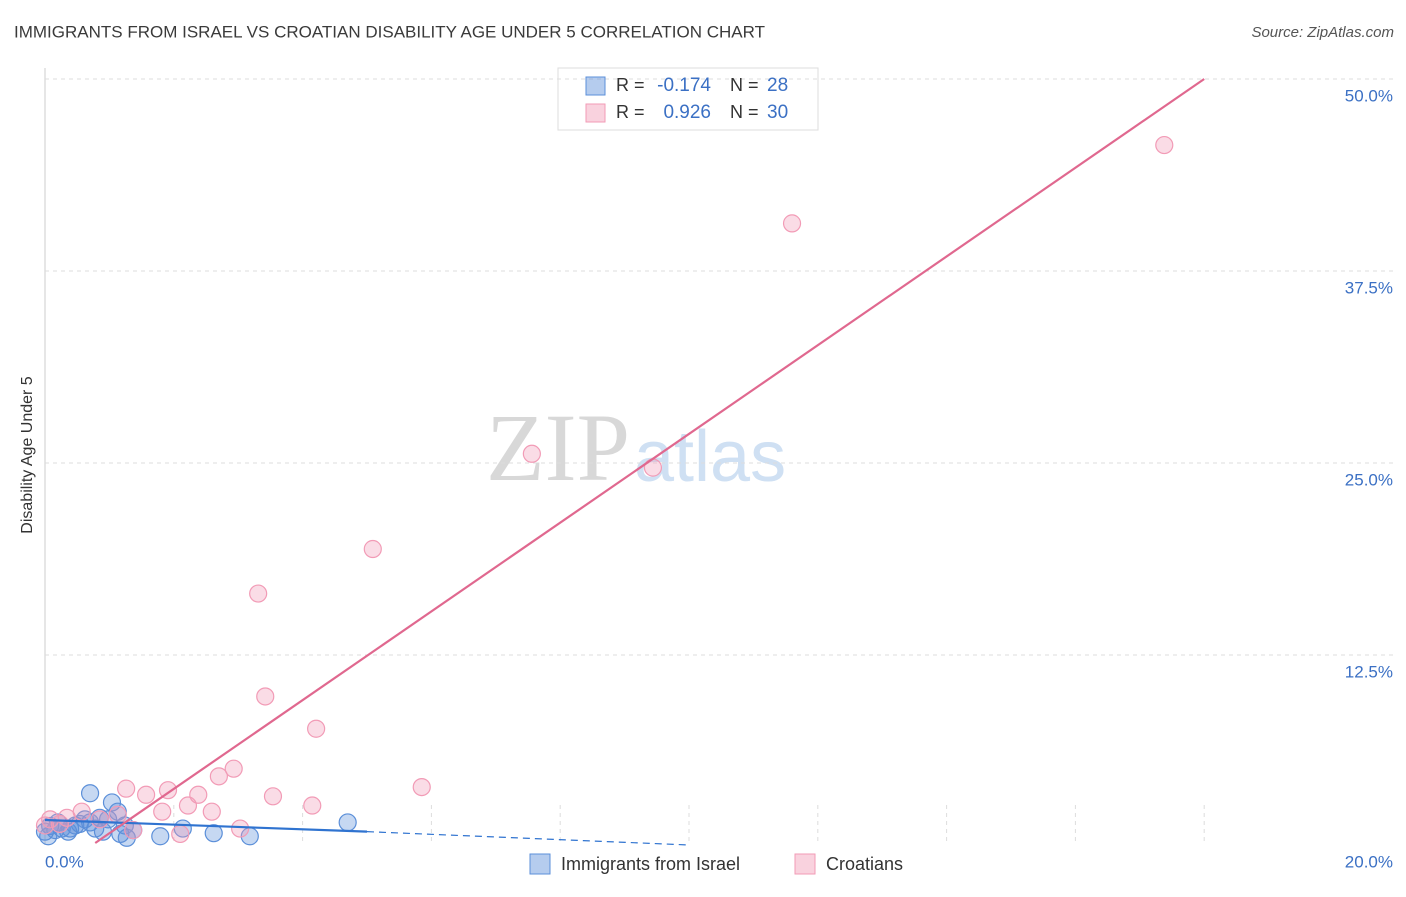 Image resolution: width=1406 pixels, height=897 pixels. What do you see at coordinates (64, 861) in the screenshot?
I see `x-tick-label: 0.0%` at bounding box center [64, 861].